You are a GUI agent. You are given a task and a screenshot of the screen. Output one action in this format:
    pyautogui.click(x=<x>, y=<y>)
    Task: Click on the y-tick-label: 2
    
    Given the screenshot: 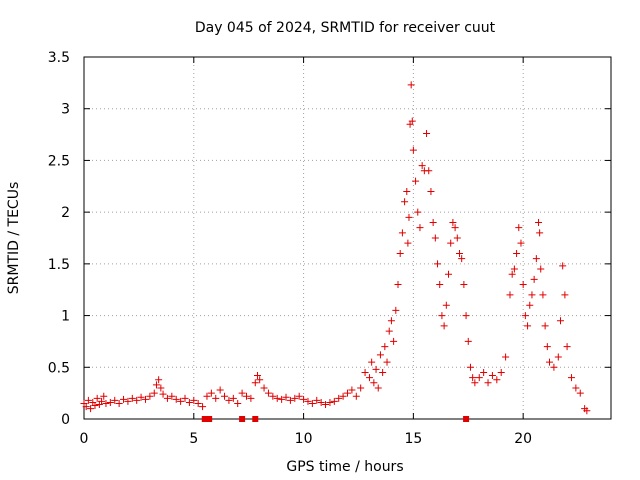 What is the action you would take?
    pyautogui.click(x=65, y=213)
    